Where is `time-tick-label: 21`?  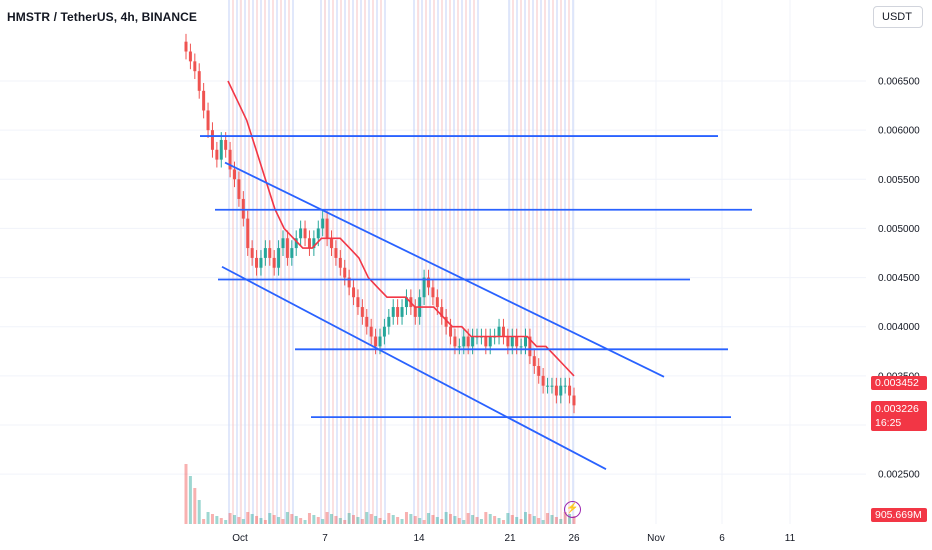
time-tick-label: 21 is located at coordinates (510, 538).